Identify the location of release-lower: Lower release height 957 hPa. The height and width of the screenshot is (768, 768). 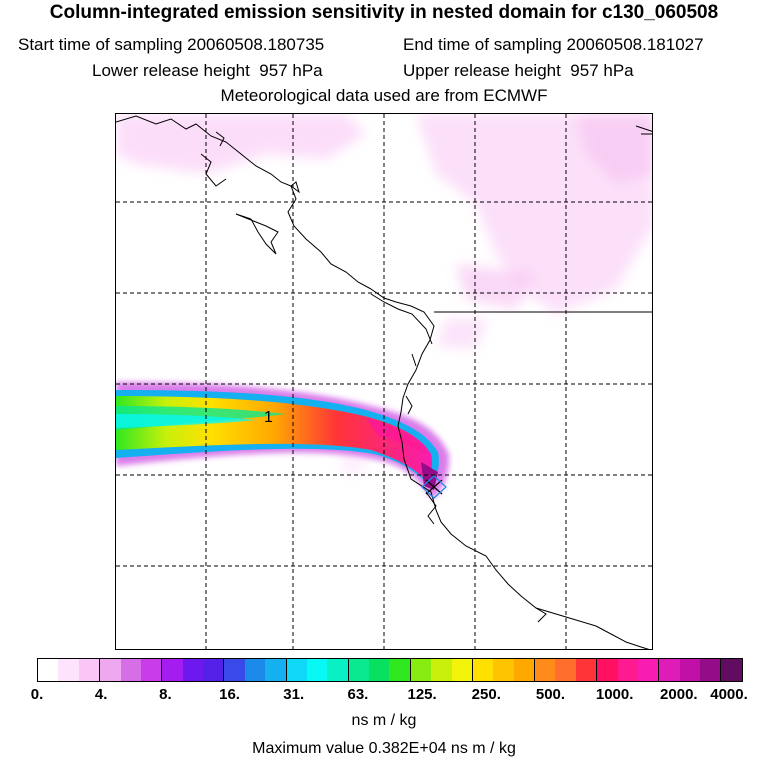
(207, 71).